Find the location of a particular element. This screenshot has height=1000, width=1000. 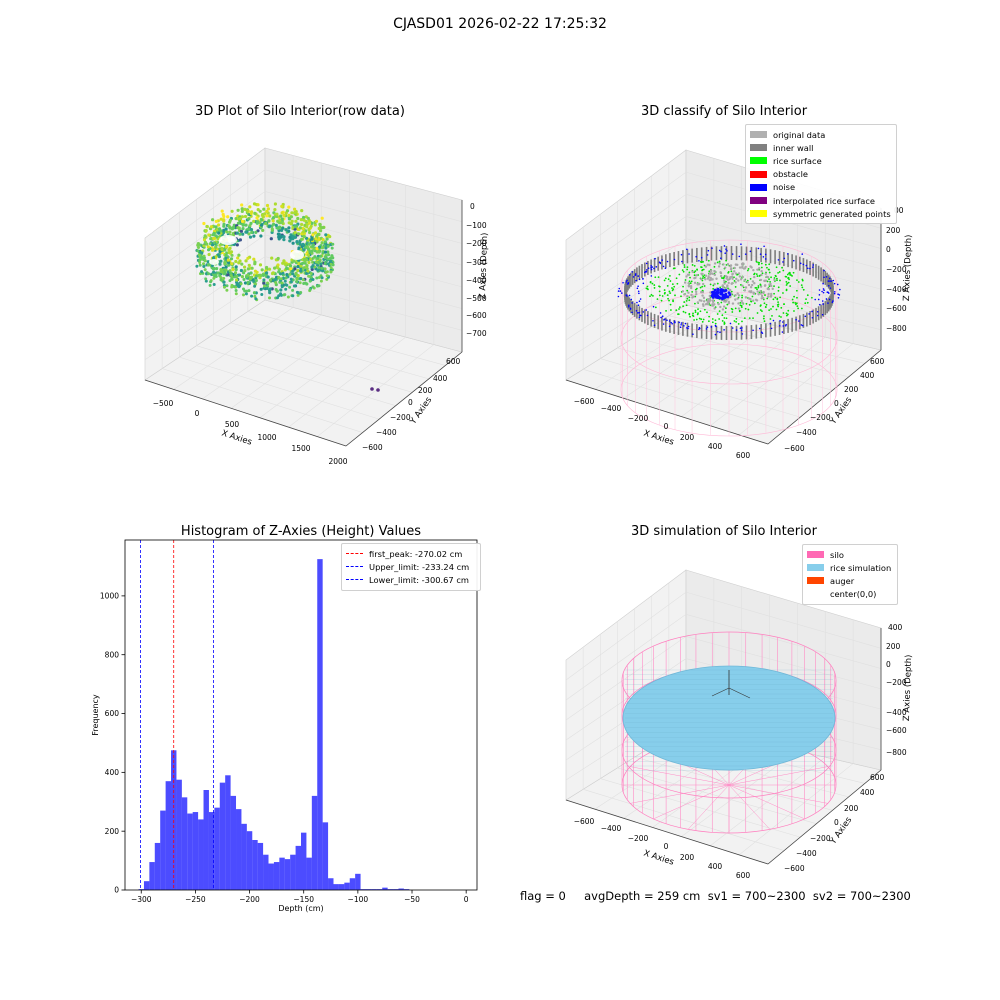

y-tick-label: 400 is located at coordinates (867, 375).